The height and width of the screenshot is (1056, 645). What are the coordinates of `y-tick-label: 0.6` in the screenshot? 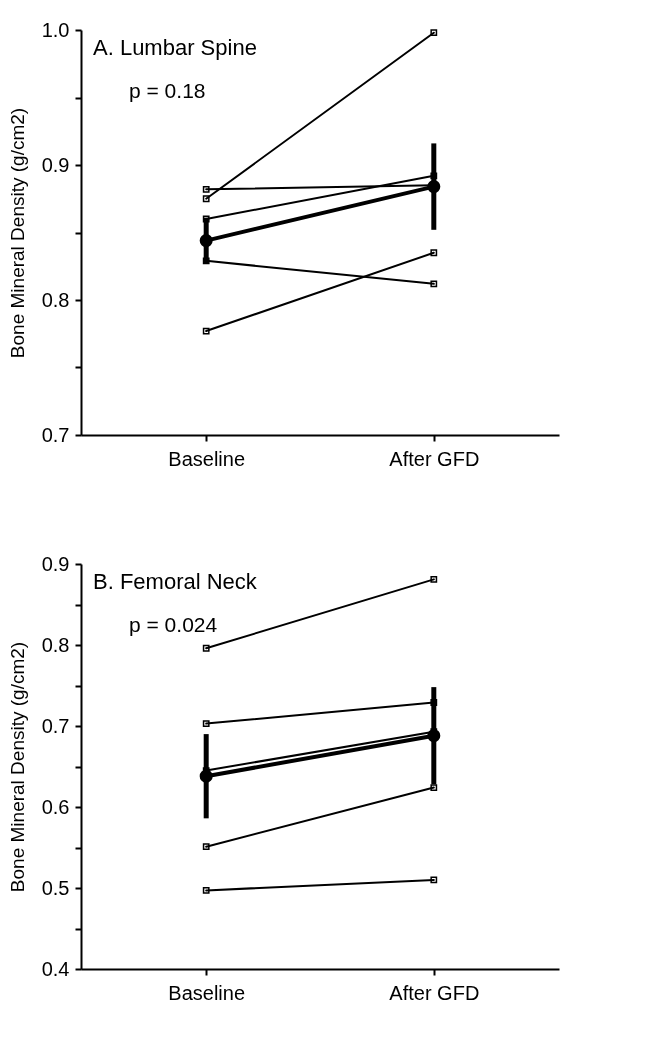 It's located at (55, 806).